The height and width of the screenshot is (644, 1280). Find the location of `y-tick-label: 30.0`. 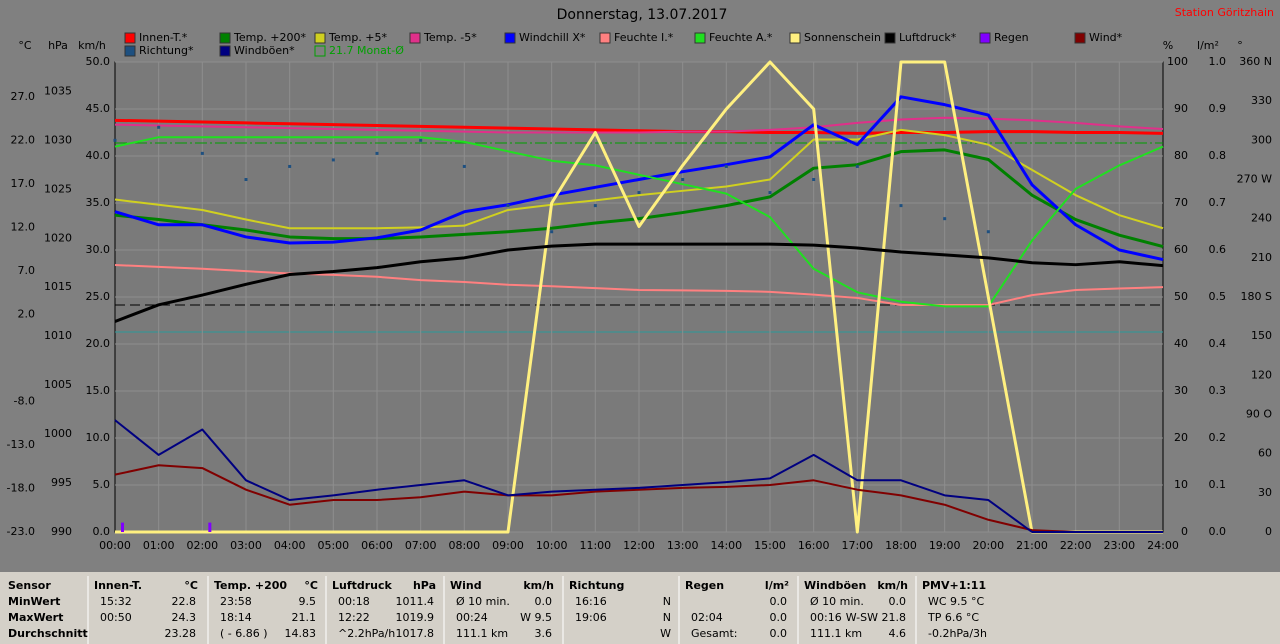

y-tick-label: 30.0 is located at coordinates (98, 249).